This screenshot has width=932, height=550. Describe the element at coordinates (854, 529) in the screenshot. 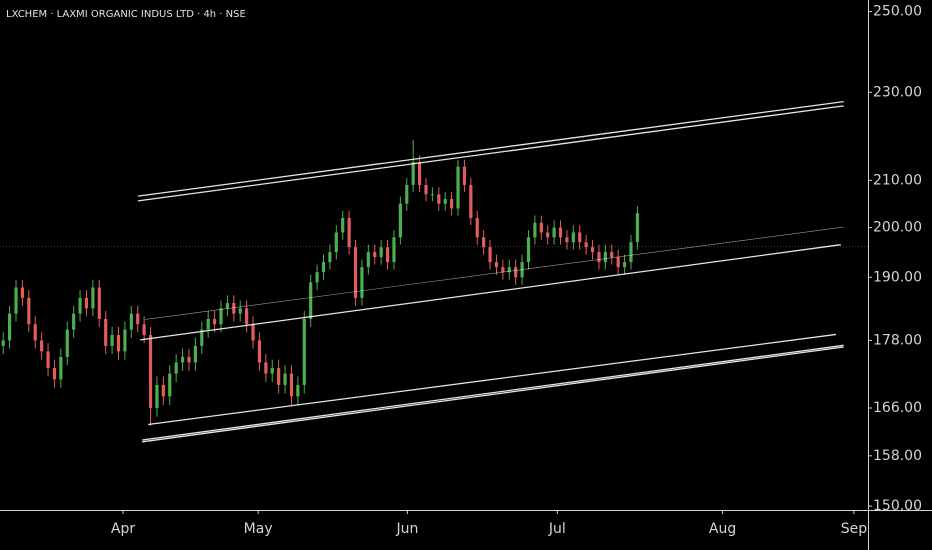

I see `x-tick-label: Sep` at that location.